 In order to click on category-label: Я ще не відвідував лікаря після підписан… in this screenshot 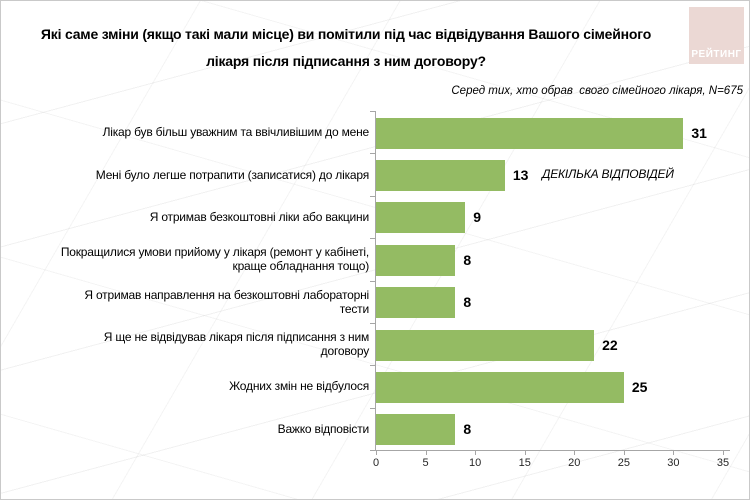, I will do `click(236, 344)`.